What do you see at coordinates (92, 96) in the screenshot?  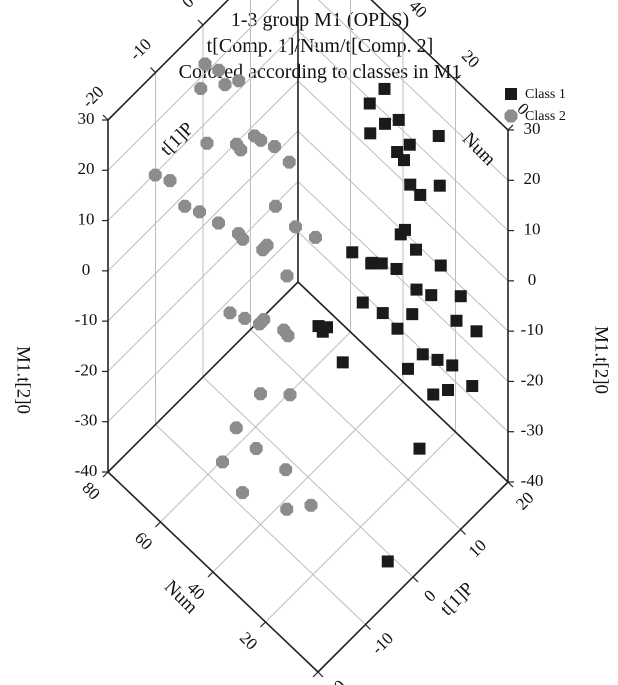 I see `tick-label-t1-top: -20` at bounding box center [92, 96].